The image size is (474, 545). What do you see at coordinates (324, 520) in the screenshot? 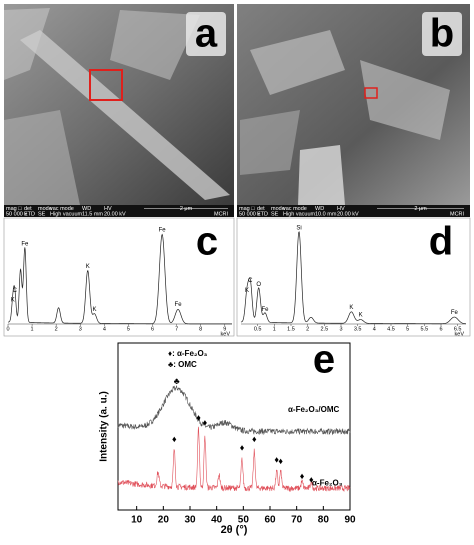
I see `x-tick-label: 80` at bounding box center [324, 520].